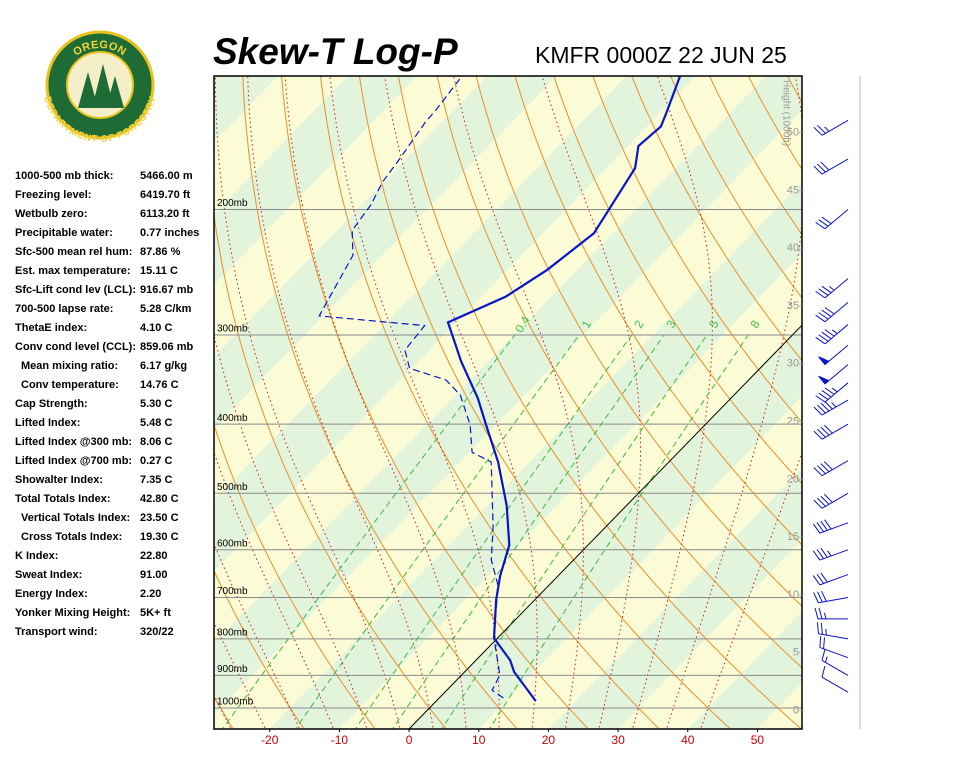 The height and width of the screenshot is (768, 960). What do you see at coordinates (758, 740) in the screenshot?
I see `x-tick-label: 50` at bounding box center [758, 740].